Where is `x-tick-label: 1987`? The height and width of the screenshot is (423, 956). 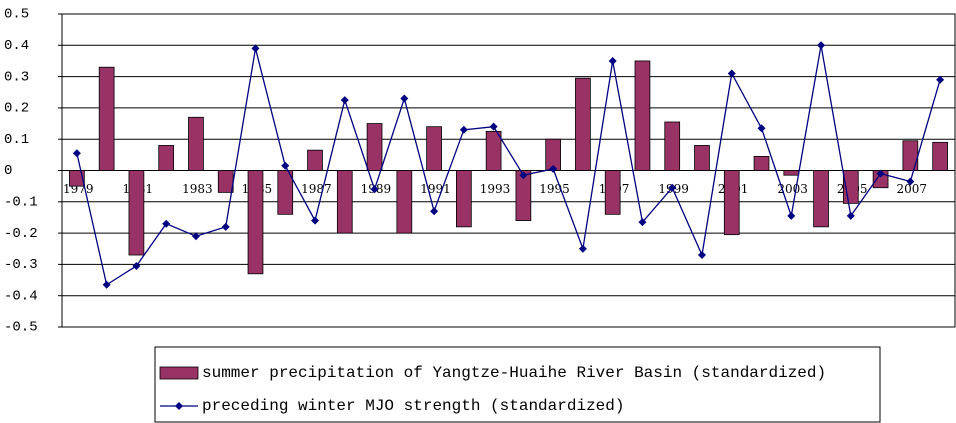 x-tick-label: 1987 is located at coordinates (316, 189).